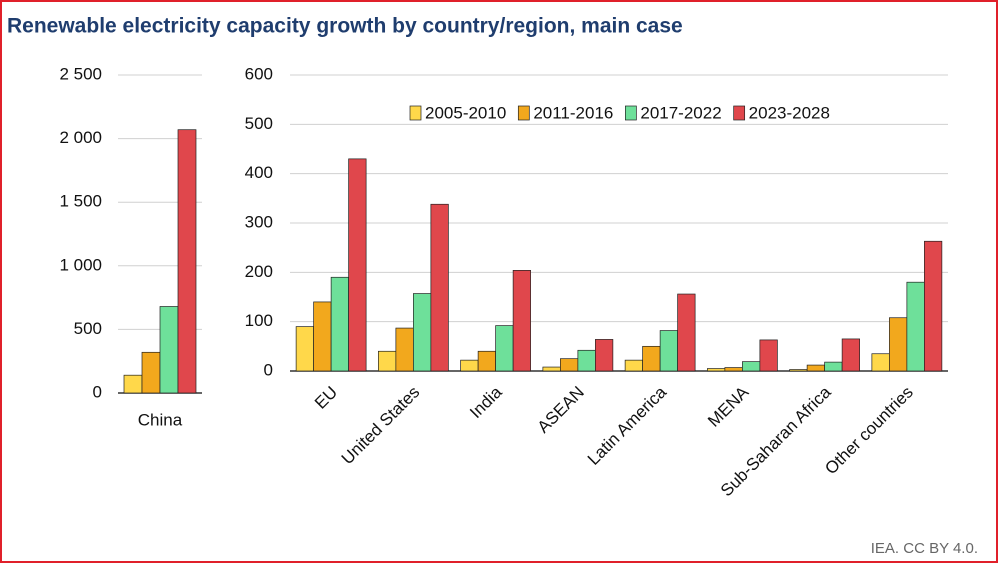 This screenshot has width=998, height=563. I want to click on x-tick-label: ASEAN, so click(561, 410).